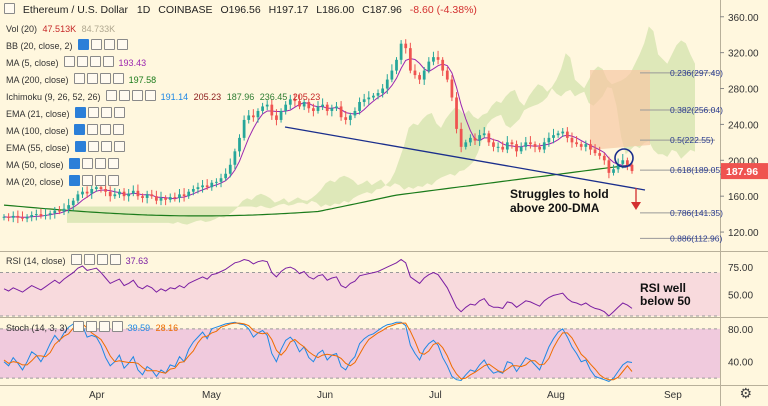 The height and width of the screenshot is (406, 768). What do you see at coordinates (63, 182) in the screenshot?
I see `legend-ma20: MA (20, close)` at bounding box center [63, 182].